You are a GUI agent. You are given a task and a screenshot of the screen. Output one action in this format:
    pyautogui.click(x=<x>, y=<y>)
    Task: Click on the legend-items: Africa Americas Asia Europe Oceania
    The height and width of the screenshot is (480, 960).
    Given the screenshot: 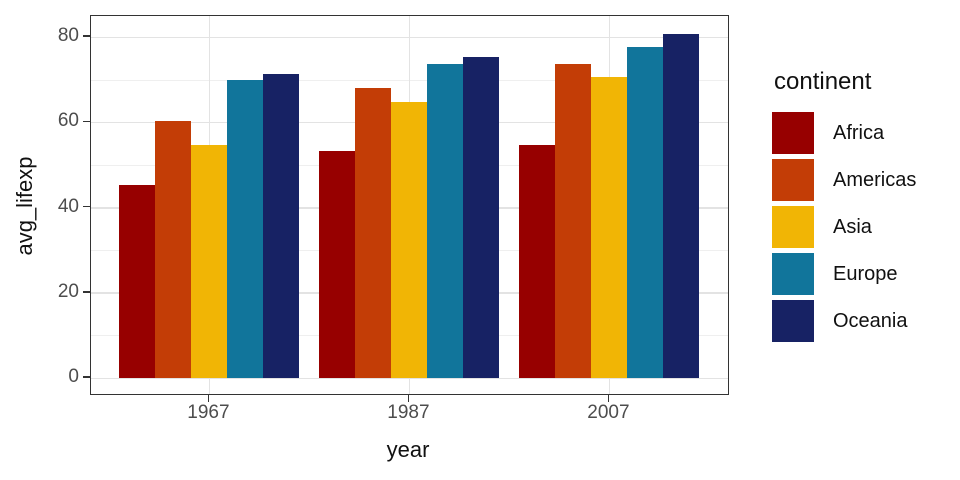 What is the action you would take?
    pyautogui.click(x=844, y=227)
    